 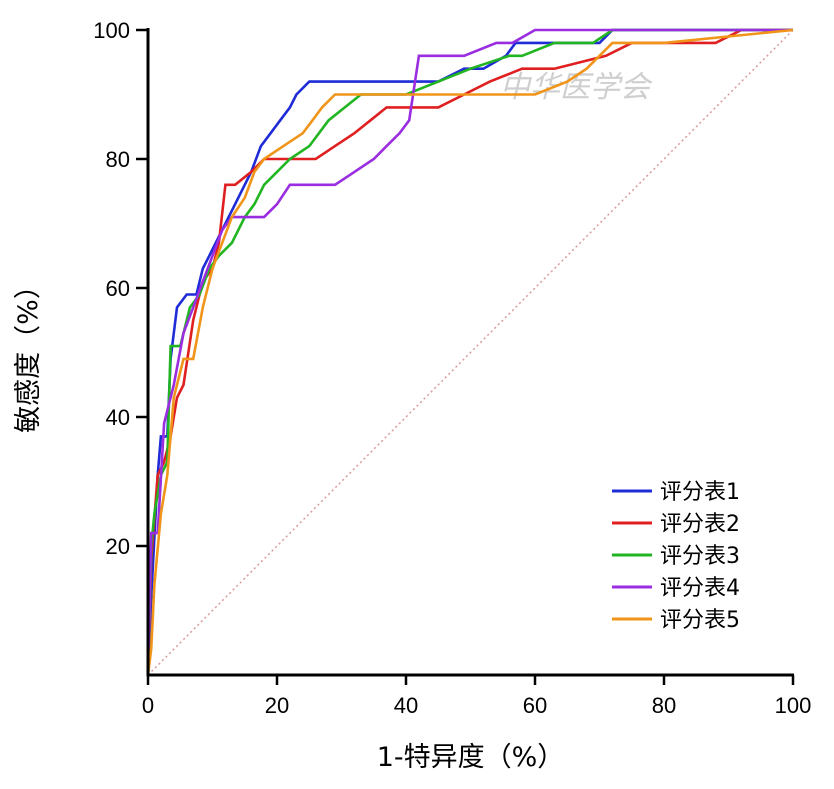 What do you see at coordinates (277, 705) in the screenshot?
I see `x-tick-label: 20` at bounding box center [277, 705].